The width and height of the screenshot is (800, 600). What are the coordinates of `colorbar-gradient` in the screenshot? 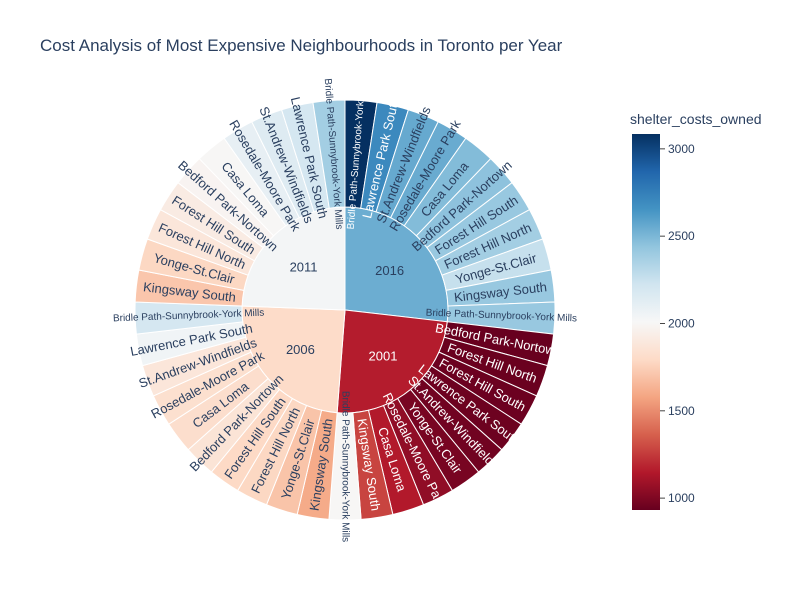 It's located at (646, 322).